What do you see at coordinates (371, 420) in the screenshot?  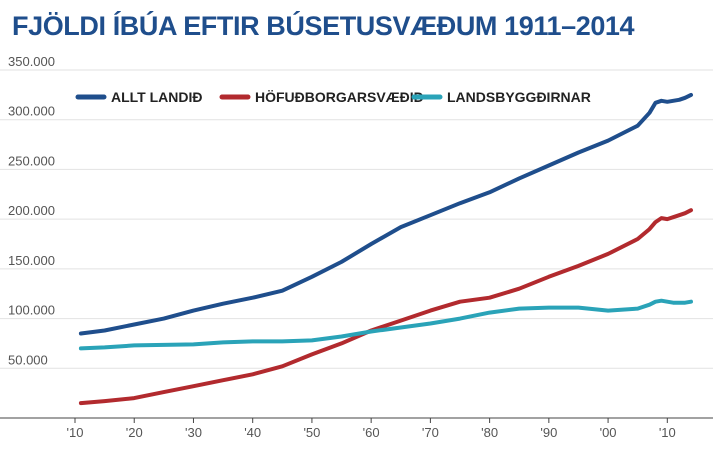 I see `x-axis-ticks` at bounding box center [371, 420].